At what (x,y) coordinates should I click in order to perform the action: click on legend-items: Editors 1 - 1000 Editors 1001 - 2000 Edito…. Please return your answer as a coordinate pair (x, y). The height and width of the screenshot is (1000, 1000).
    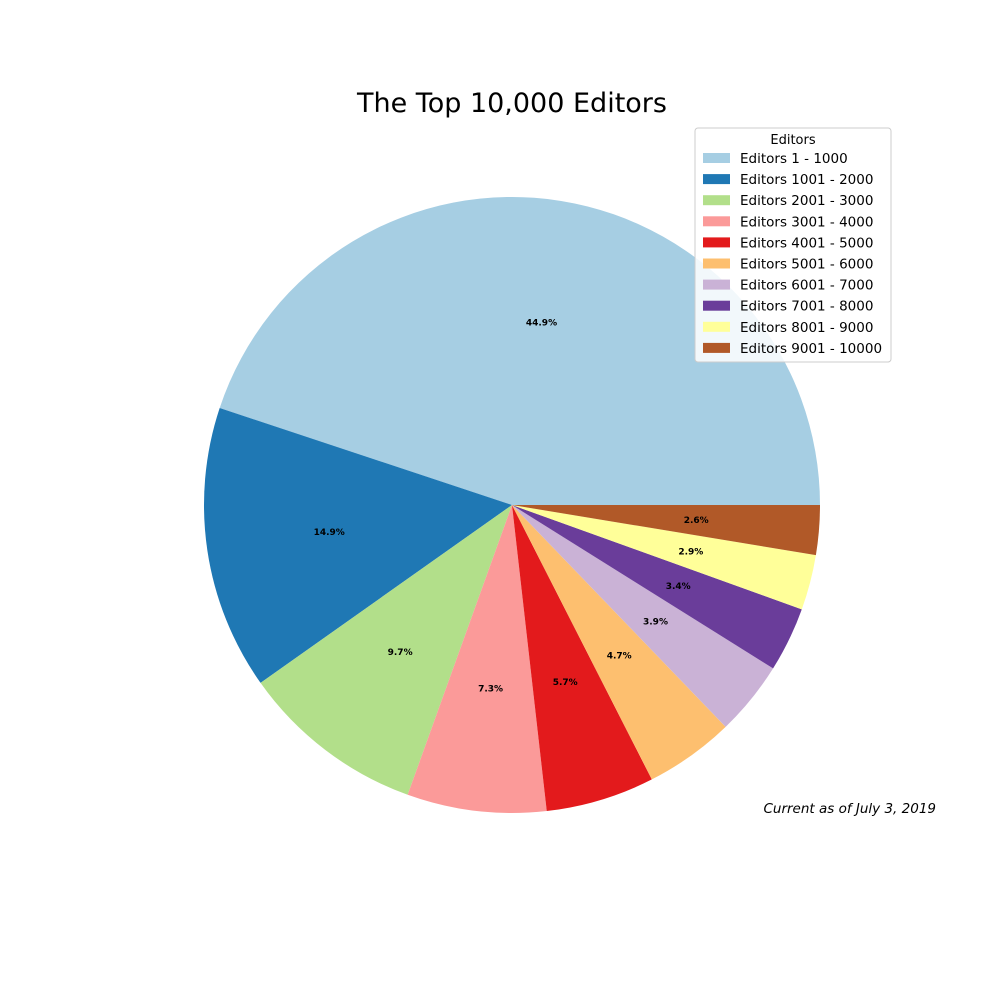
    Looking at the image, I should click on (792, 254).